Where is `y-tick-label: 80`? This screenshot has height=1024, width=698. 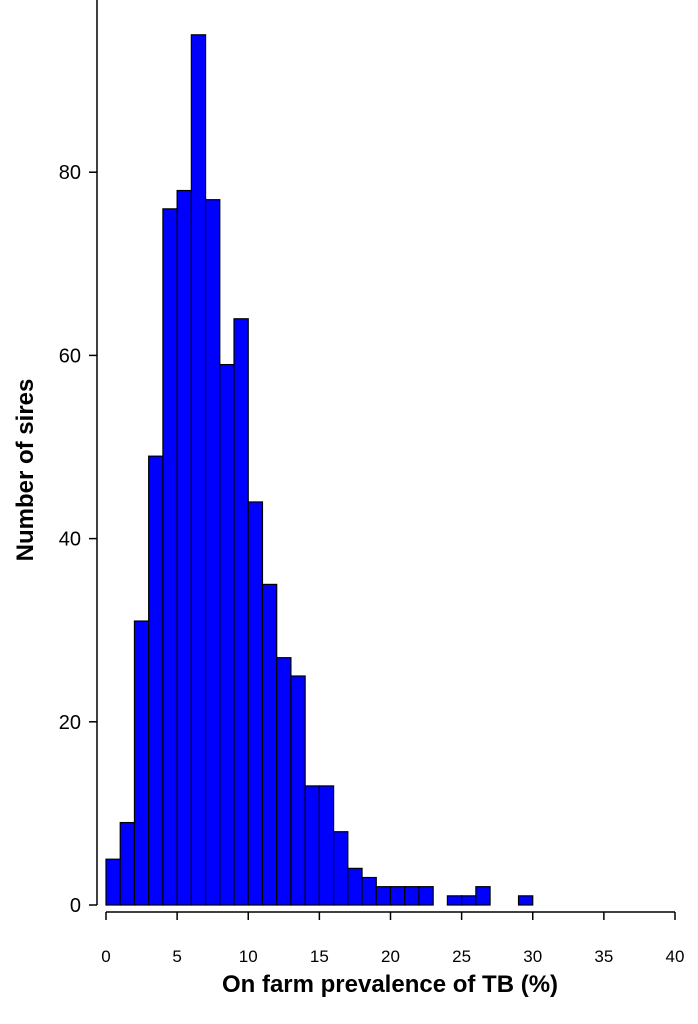 y-tick-label: 80 is located at coordinates (70, 173).